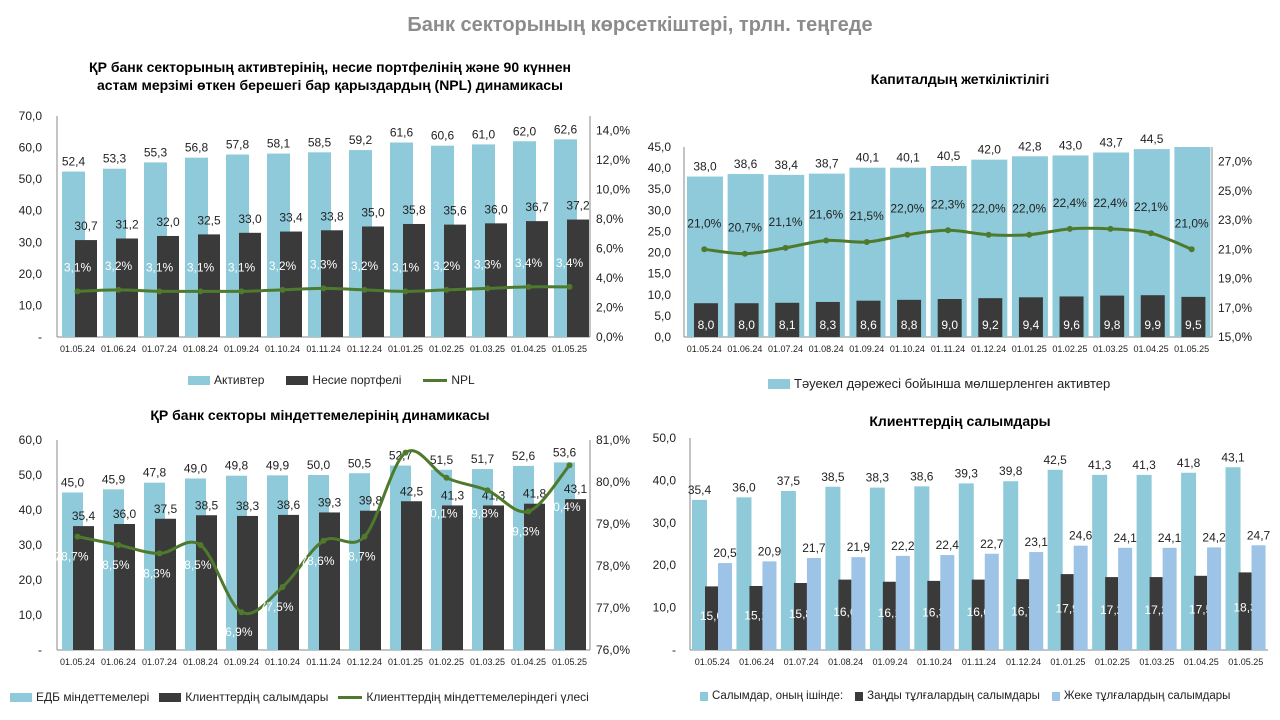 The image size is (1280, 720). I want to click on data-label: 59,2, so click(361, 140).